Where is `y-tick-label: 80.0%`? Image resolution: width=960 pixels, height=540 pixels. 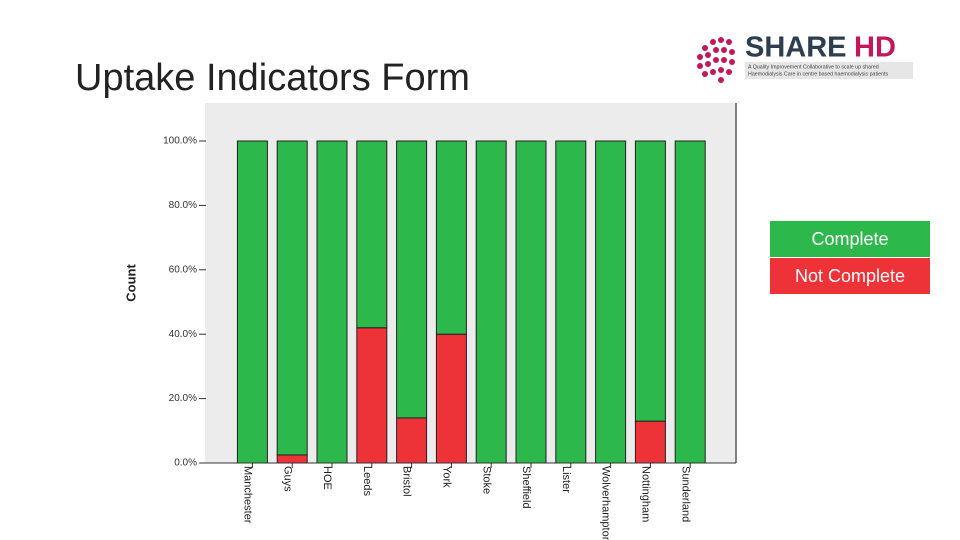 y-tick-label: 80.0% is located at coordinates (183, 205).